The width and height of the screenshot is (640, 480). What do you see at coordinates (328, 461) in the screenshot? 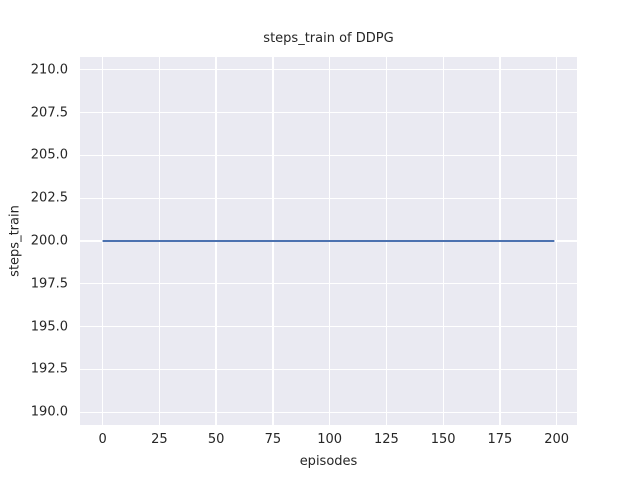
I see `x-axis-label: episodes` at bounding box center [328, 461].